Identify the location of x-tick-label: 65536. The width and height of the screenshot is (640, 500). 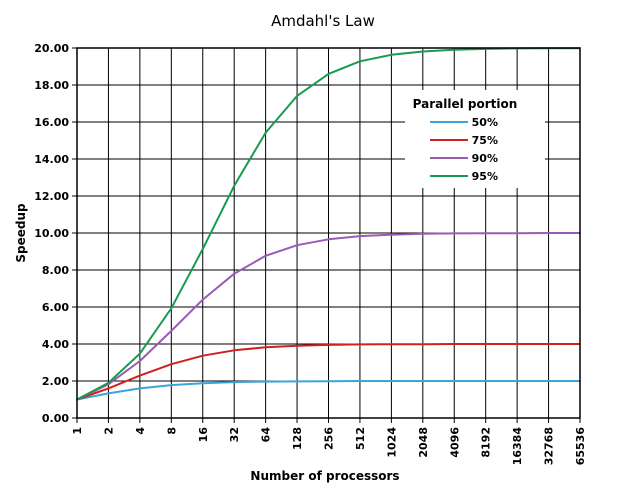
(580, 446).